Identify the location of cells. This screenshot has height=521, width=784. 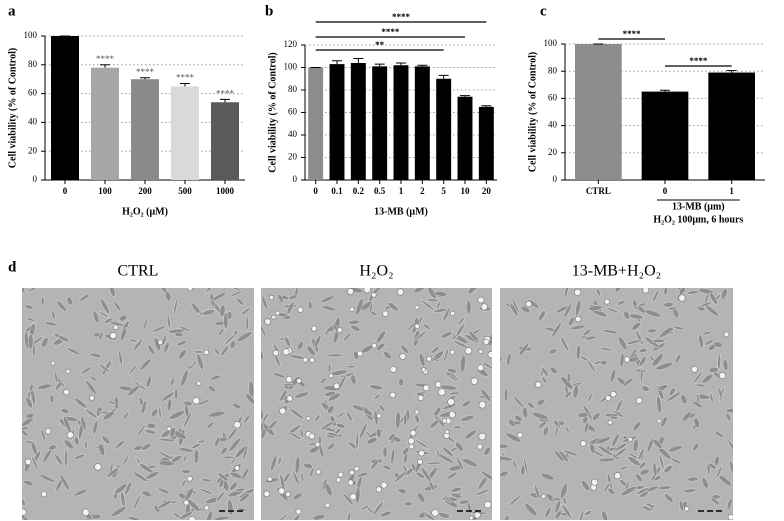
(616, 404).